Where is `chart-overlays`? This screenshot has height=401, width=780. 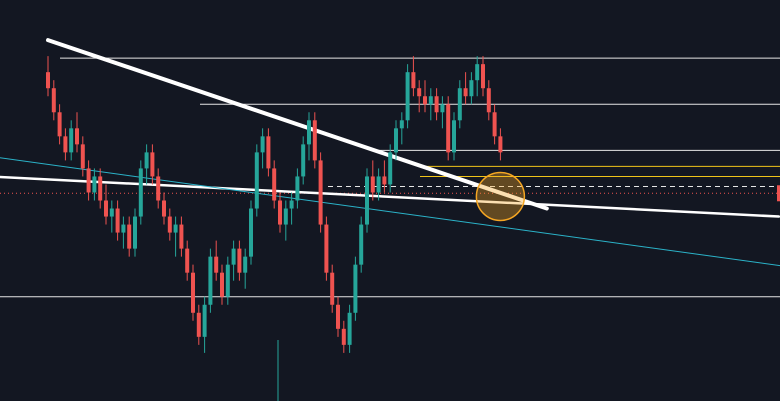 chart-overlays is located at coordinates (500, 196).